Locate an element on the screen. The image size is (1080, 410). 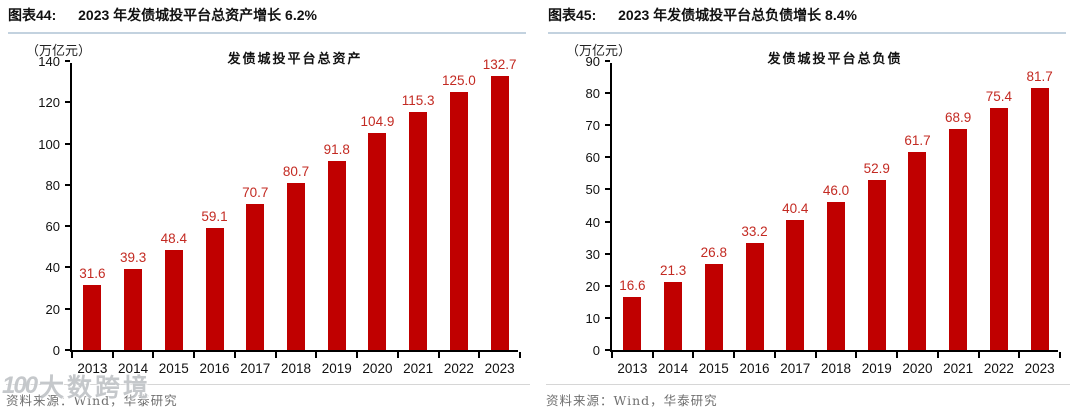
y-axis-tick-label: 0 is located at coordinates (596, 350).